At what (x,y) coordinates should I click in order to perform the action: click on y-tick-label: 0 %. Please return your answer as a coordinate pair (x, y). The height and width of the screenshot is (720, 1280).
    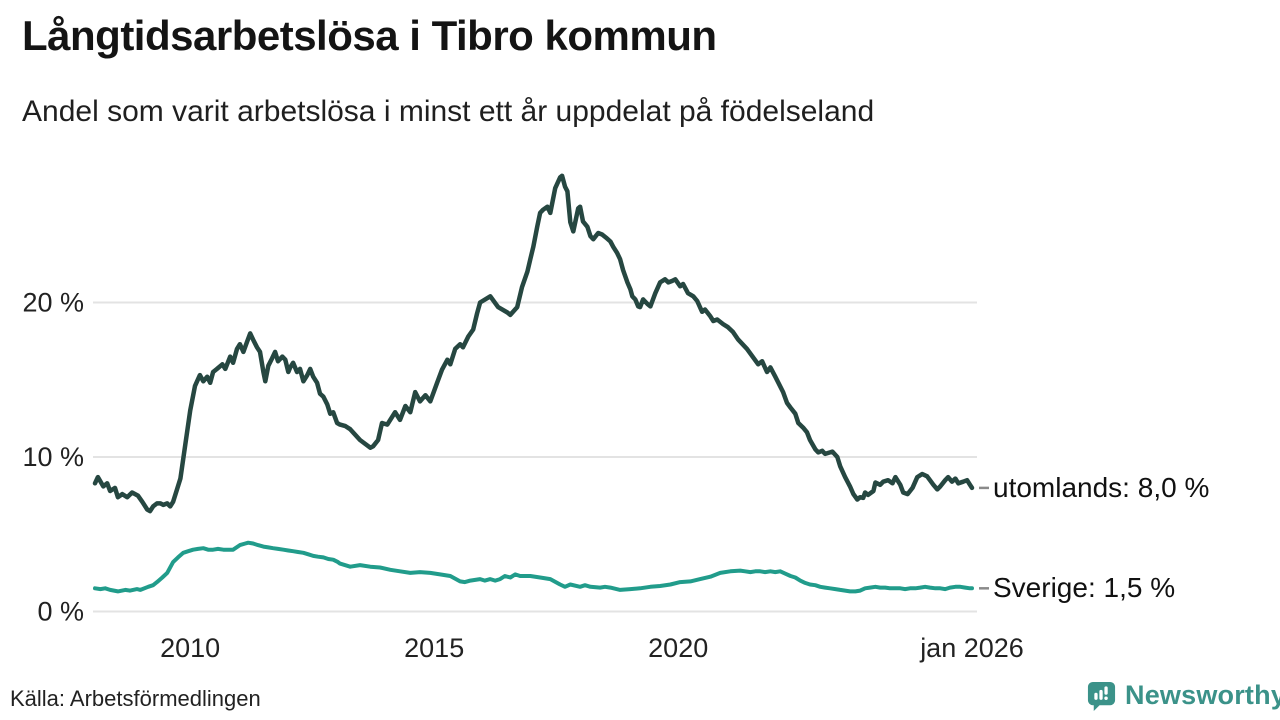
    Looking at the image, I should click on (60, 612).